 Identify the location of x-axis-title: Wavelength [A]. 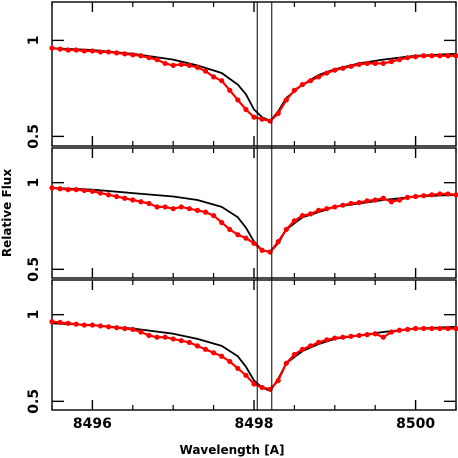
(232, 450).